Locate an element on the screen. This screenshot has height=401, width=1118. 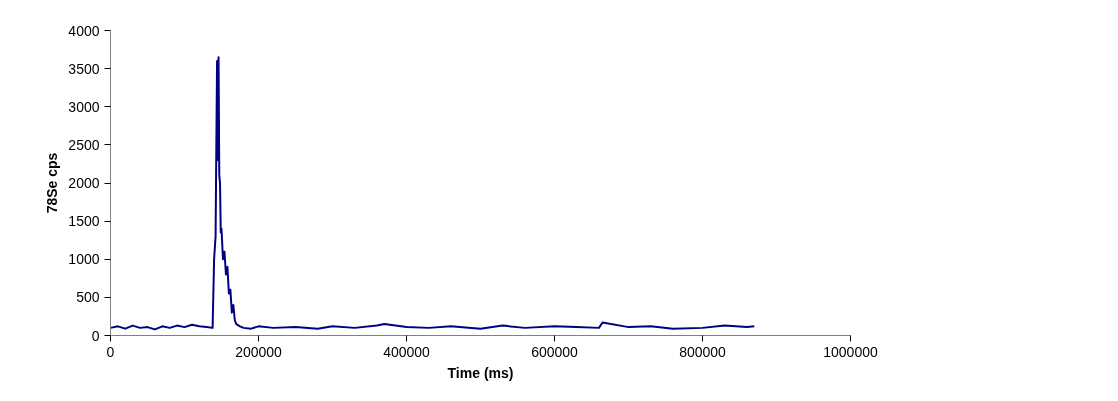
x-tick-label: 0 is located at coordinates (110, 351).